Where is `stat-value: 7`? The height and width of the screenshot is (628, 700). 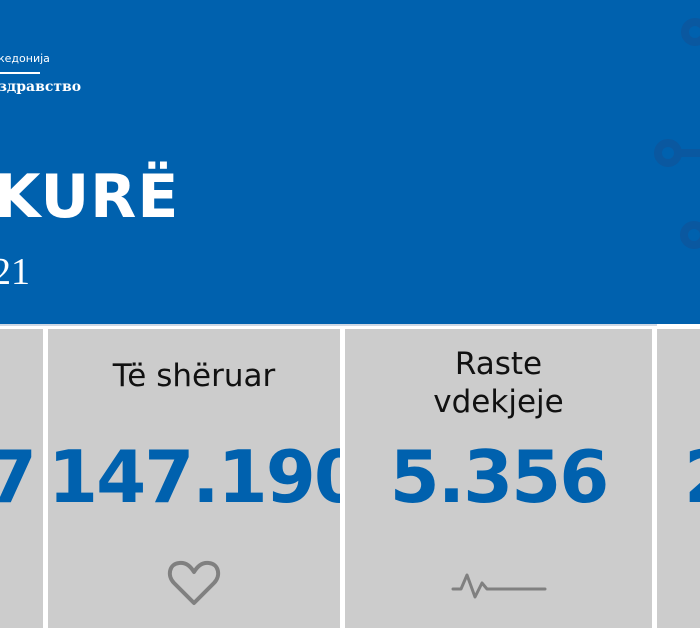 stat-value: 7 is located at coordinates (18, 477).